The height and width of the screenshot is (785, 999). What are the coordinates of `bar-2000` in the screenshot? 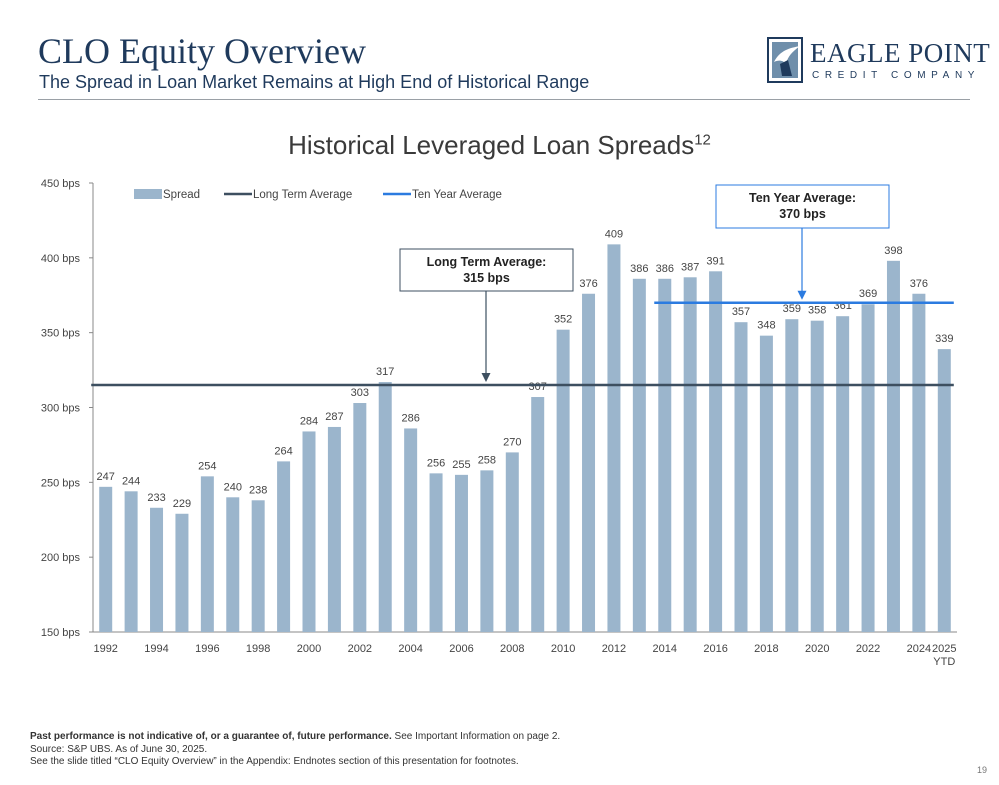 It's located at (309, 531).